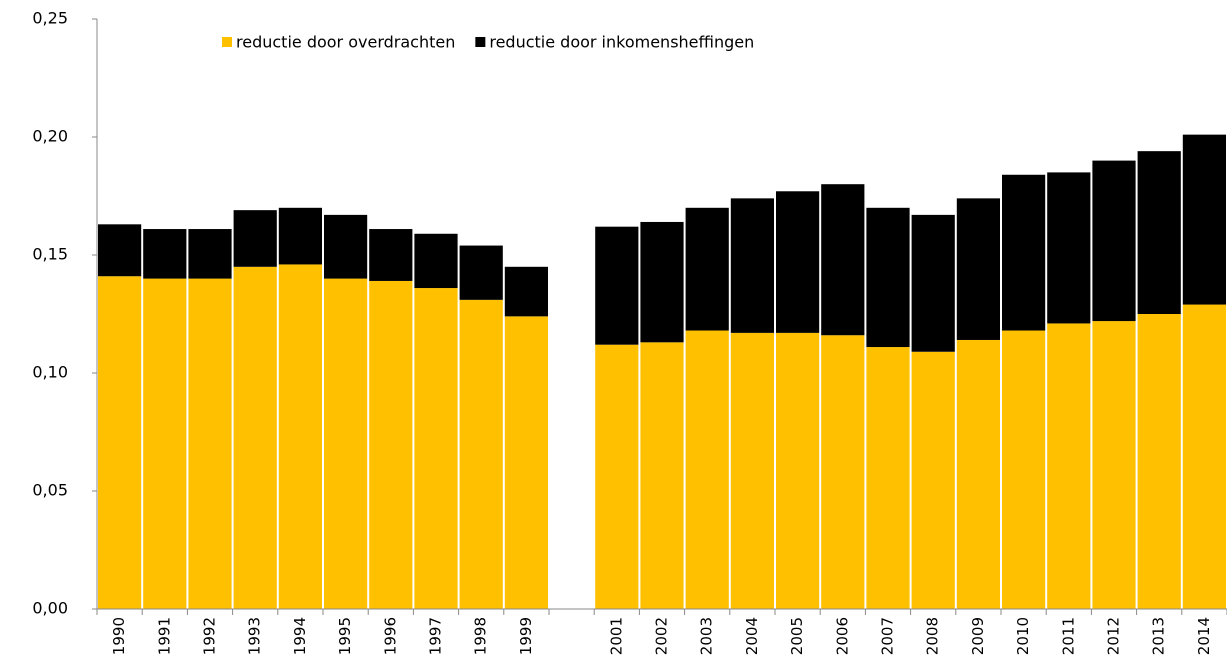 This screenshot has width=1227, height=659. I want to click on x-tick-label: 1994, so click(300, 636).